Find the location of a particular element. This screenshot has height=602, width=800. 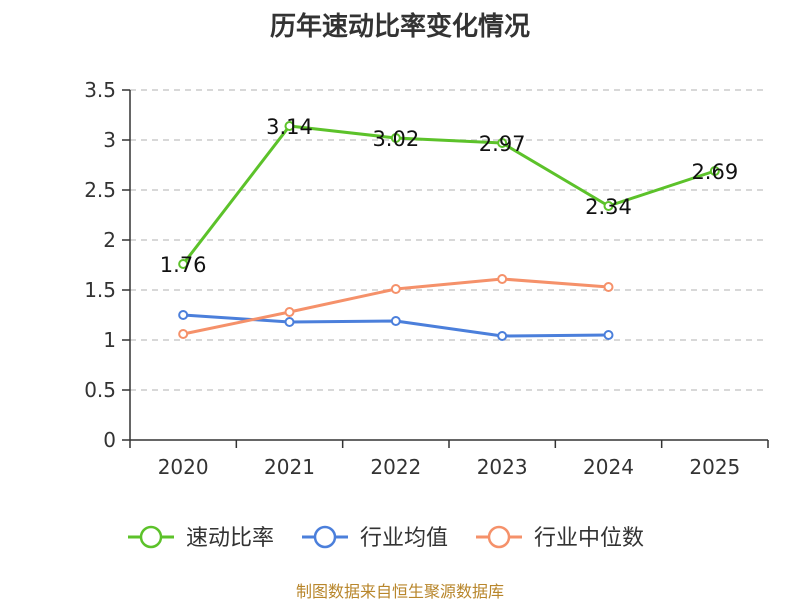

x-tick-label: 2024 is located at coordinates (608, 467).